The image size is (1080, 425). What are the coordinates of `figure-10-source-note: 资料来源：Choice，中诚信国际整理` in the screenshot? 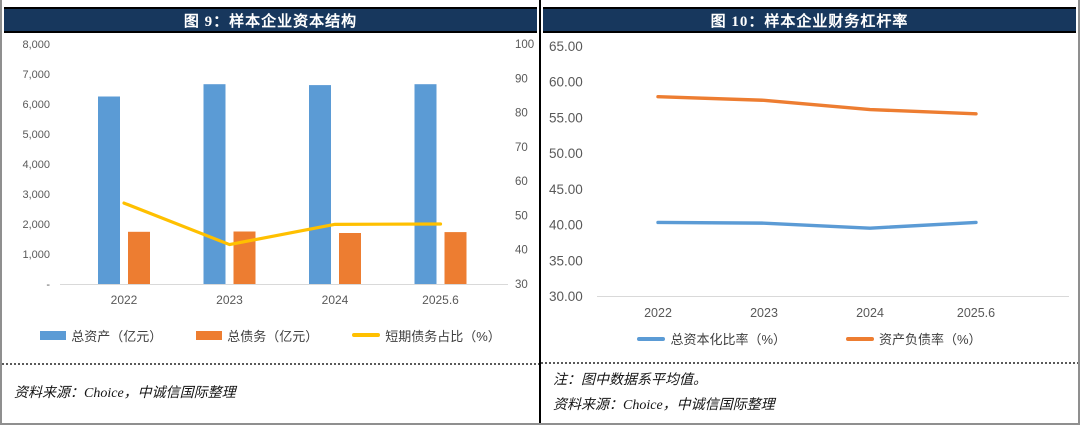 It's located at (664, 405).